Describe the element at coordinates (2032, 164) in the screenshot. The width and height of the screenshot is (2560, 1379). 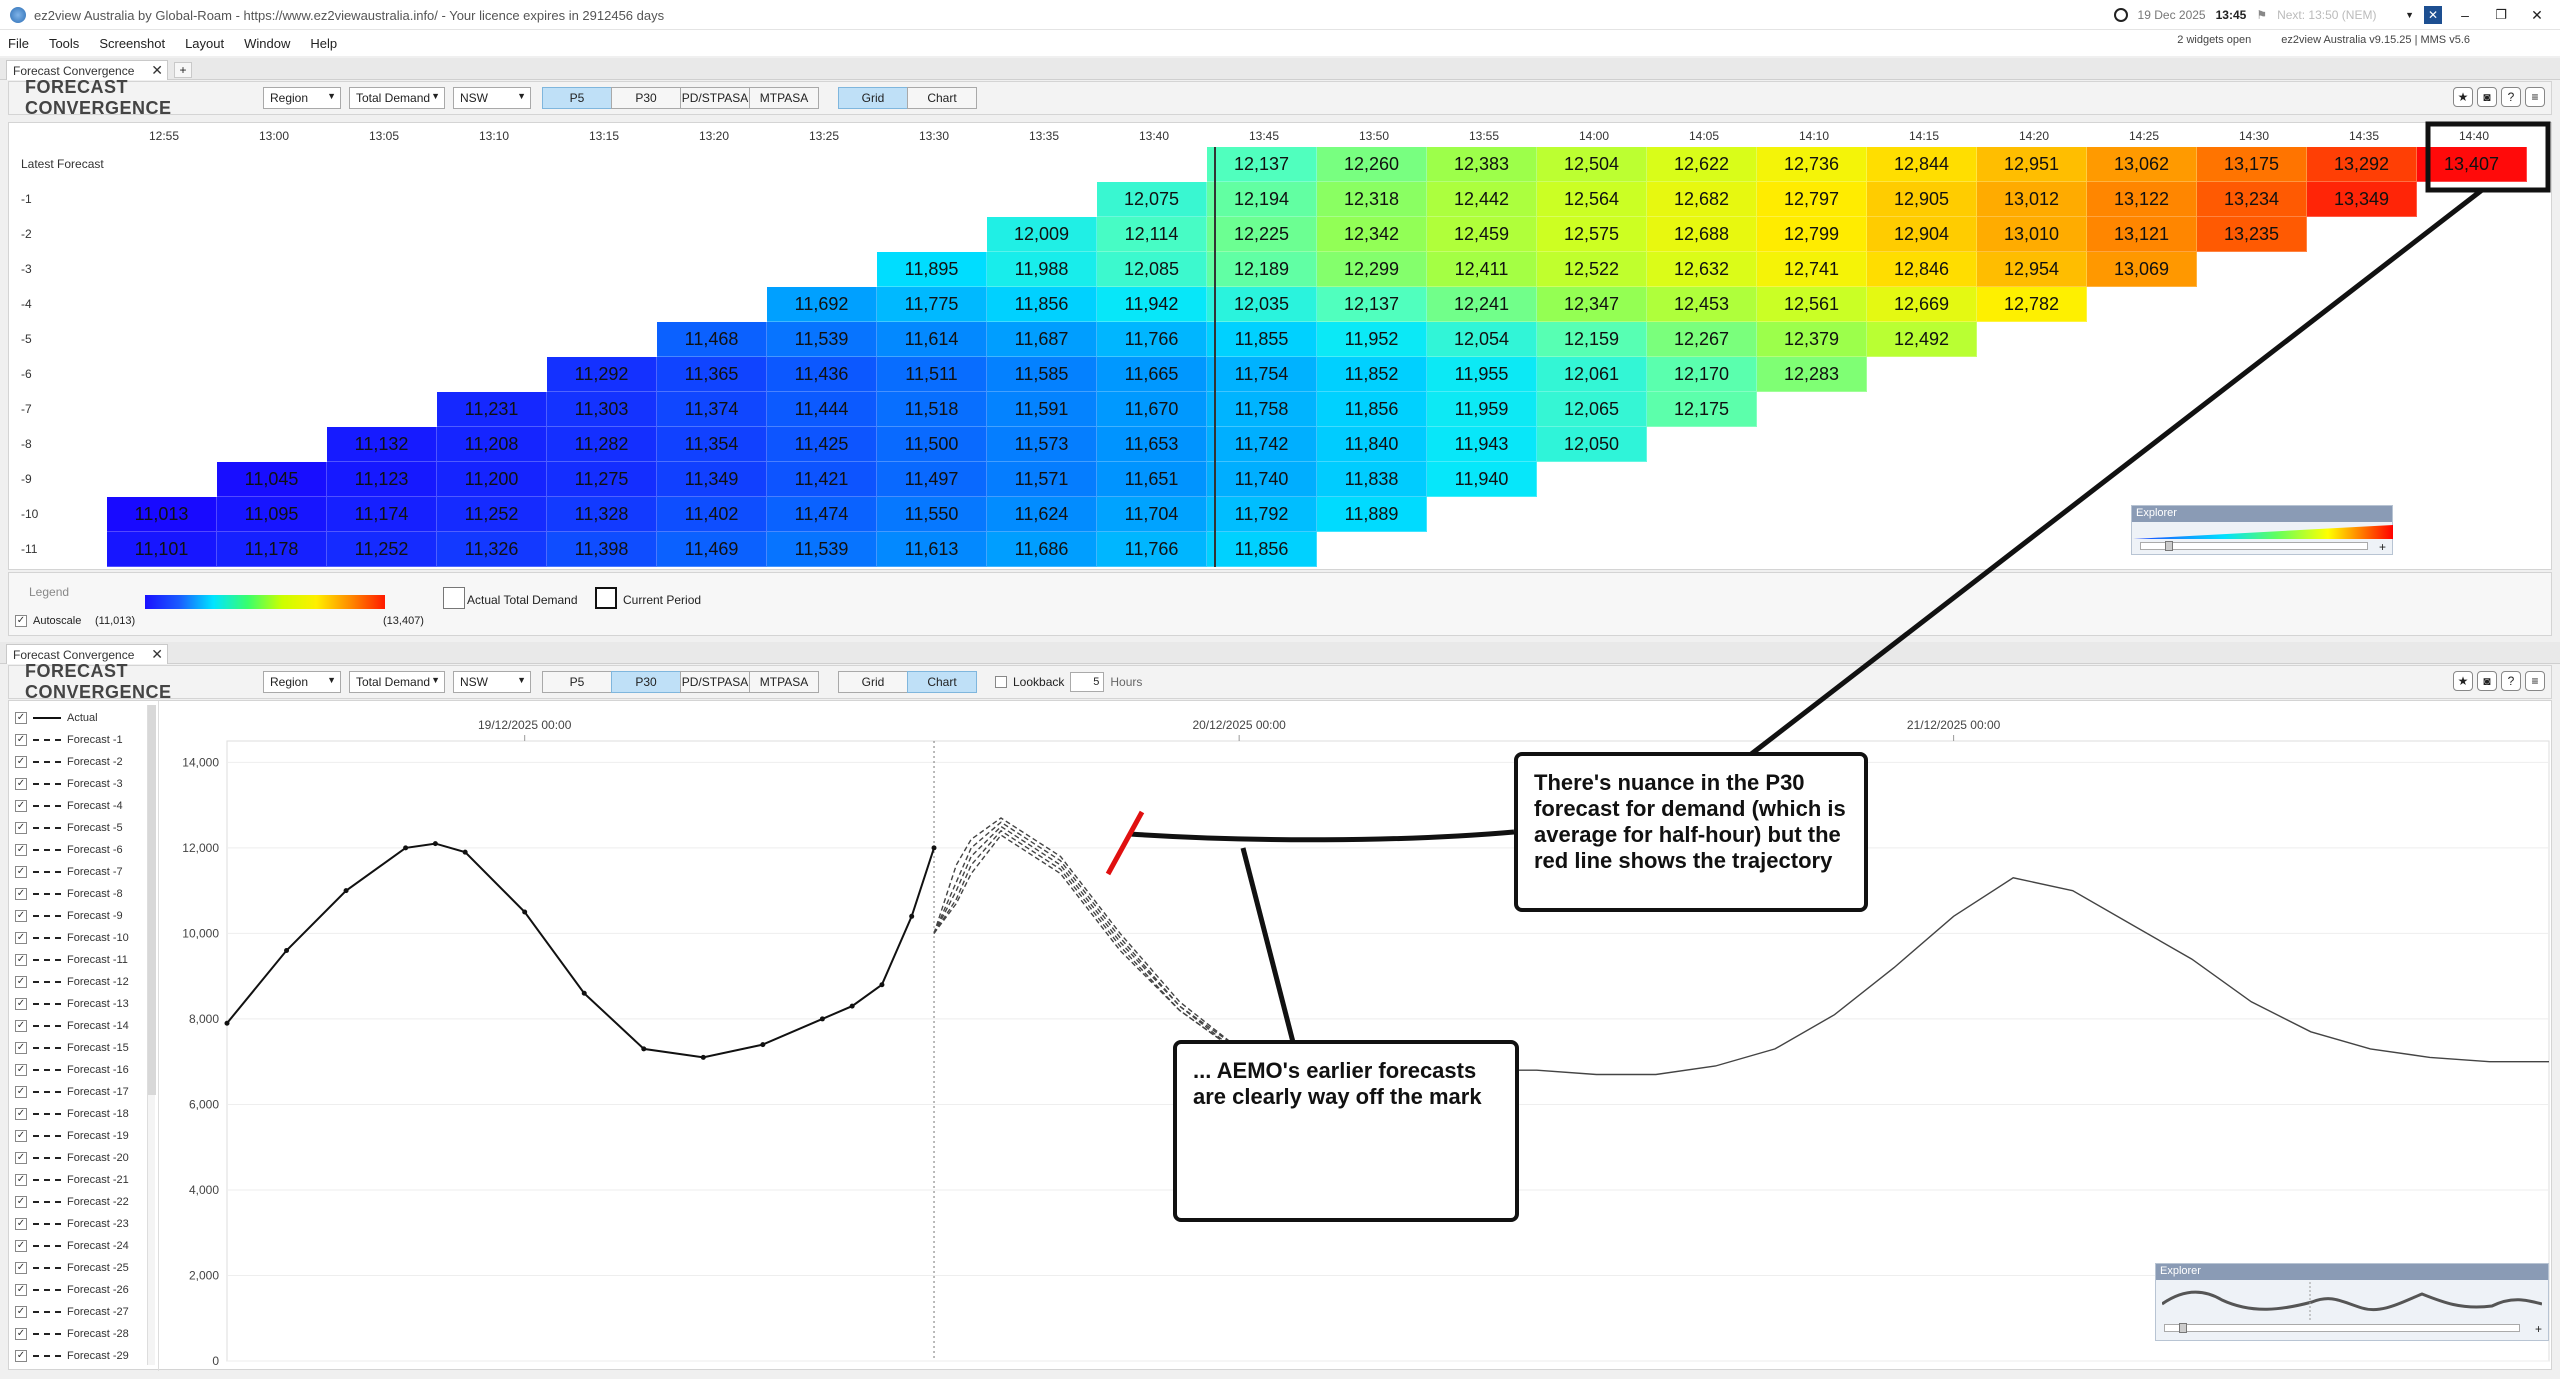
I see `forecast-cell: 12,951` at that location.